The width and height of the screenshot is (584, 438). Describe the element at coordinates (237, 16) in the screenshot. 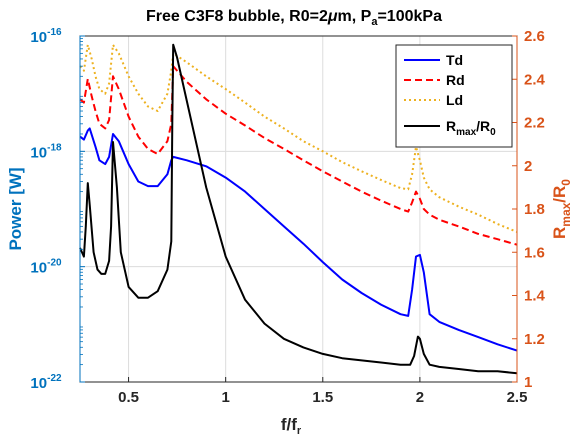

I see `title-part: Free C3F8 bubble, R0=2` at that location.